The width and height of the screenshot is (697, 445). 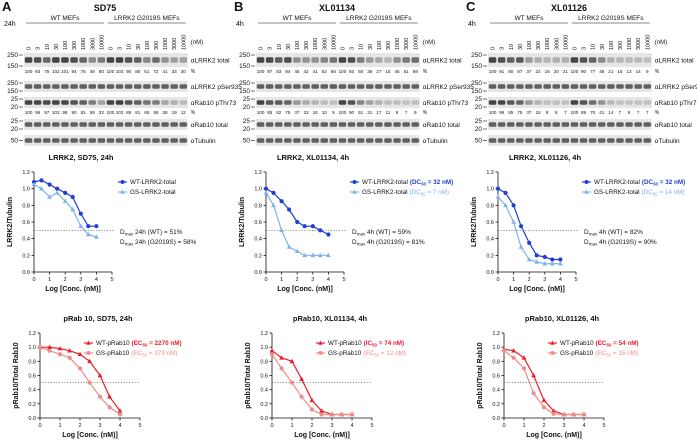 What do you see at coordinates (311, 384) in the screenshot?
I see `fit-line` at bounding box center [311, 384].